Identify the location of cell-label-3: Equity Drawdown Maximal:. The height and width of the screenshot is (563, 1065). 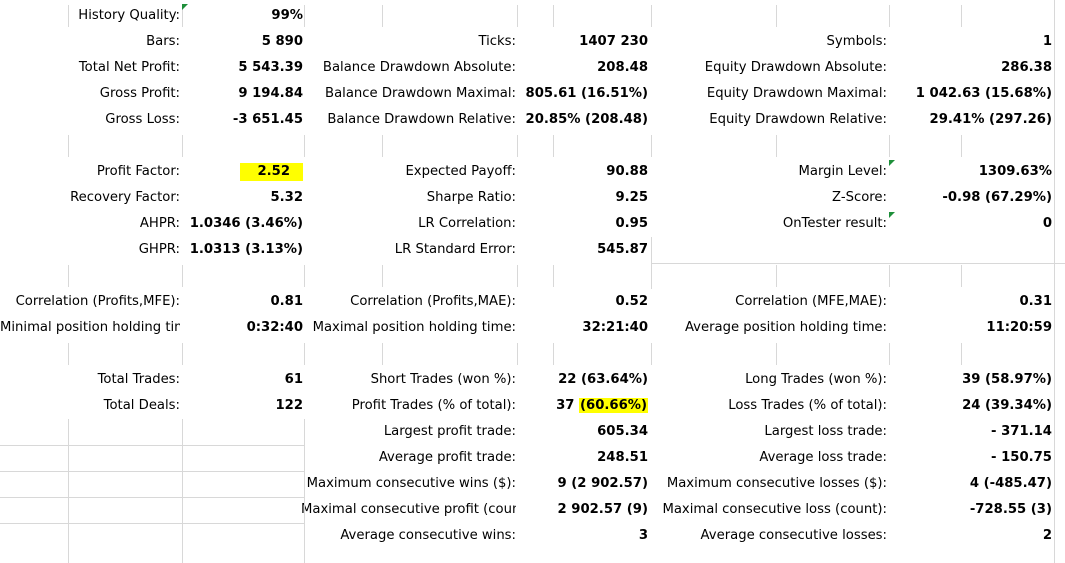
(796, 93).